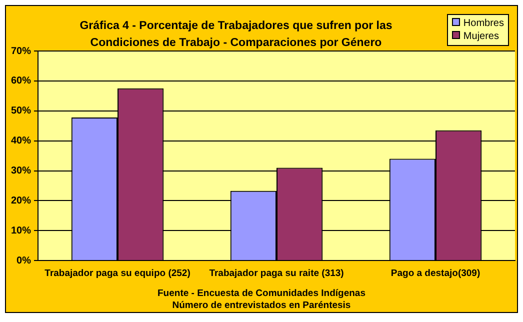 Image resolution: width=523 pixels, height=322 pixels. What do you see at coordinates (21, 200) in the screenshot?
I see `y-tick-label: 20%` at bounding box center [21, 200].